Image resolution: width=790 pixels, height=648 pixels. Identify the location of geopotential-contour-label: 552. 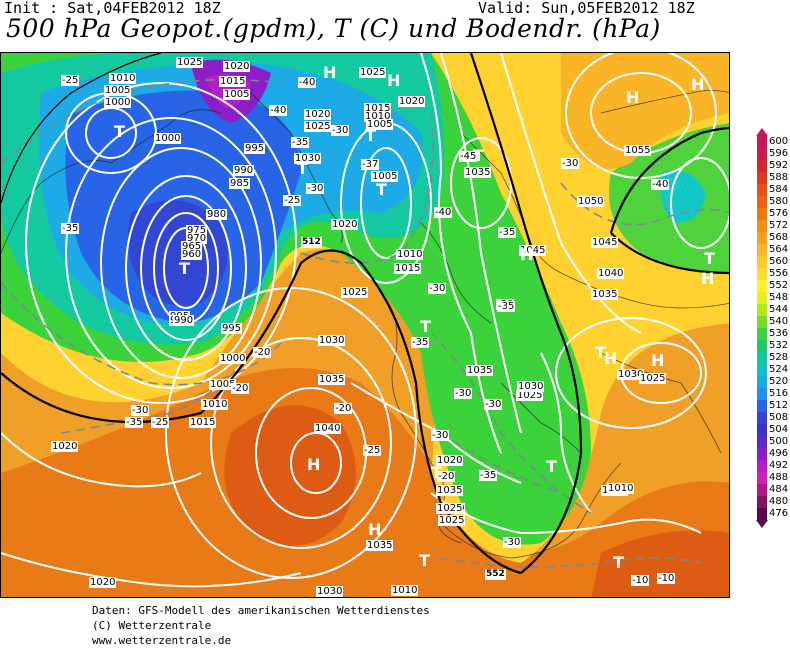
(495, 574).